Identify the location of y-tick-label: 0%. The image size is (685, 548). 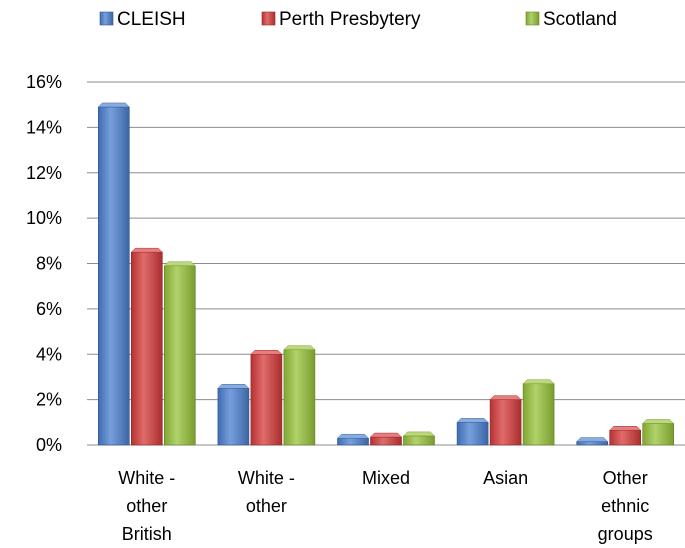
(49, 445).